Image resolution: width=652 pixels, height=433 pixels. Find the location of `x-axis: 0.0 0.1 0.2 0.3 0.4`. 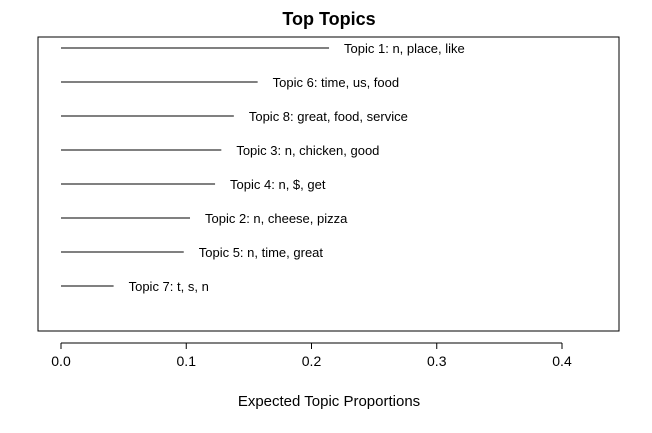

x-axis: 0.0 0.1 0.2 0.3 0.4 is located at coordinates (311, 355).